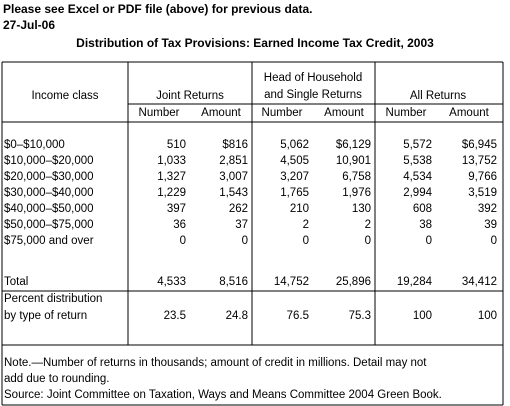 This screenshot has width=510, height=406. I want to click on cell: 392, so click(487, 209).